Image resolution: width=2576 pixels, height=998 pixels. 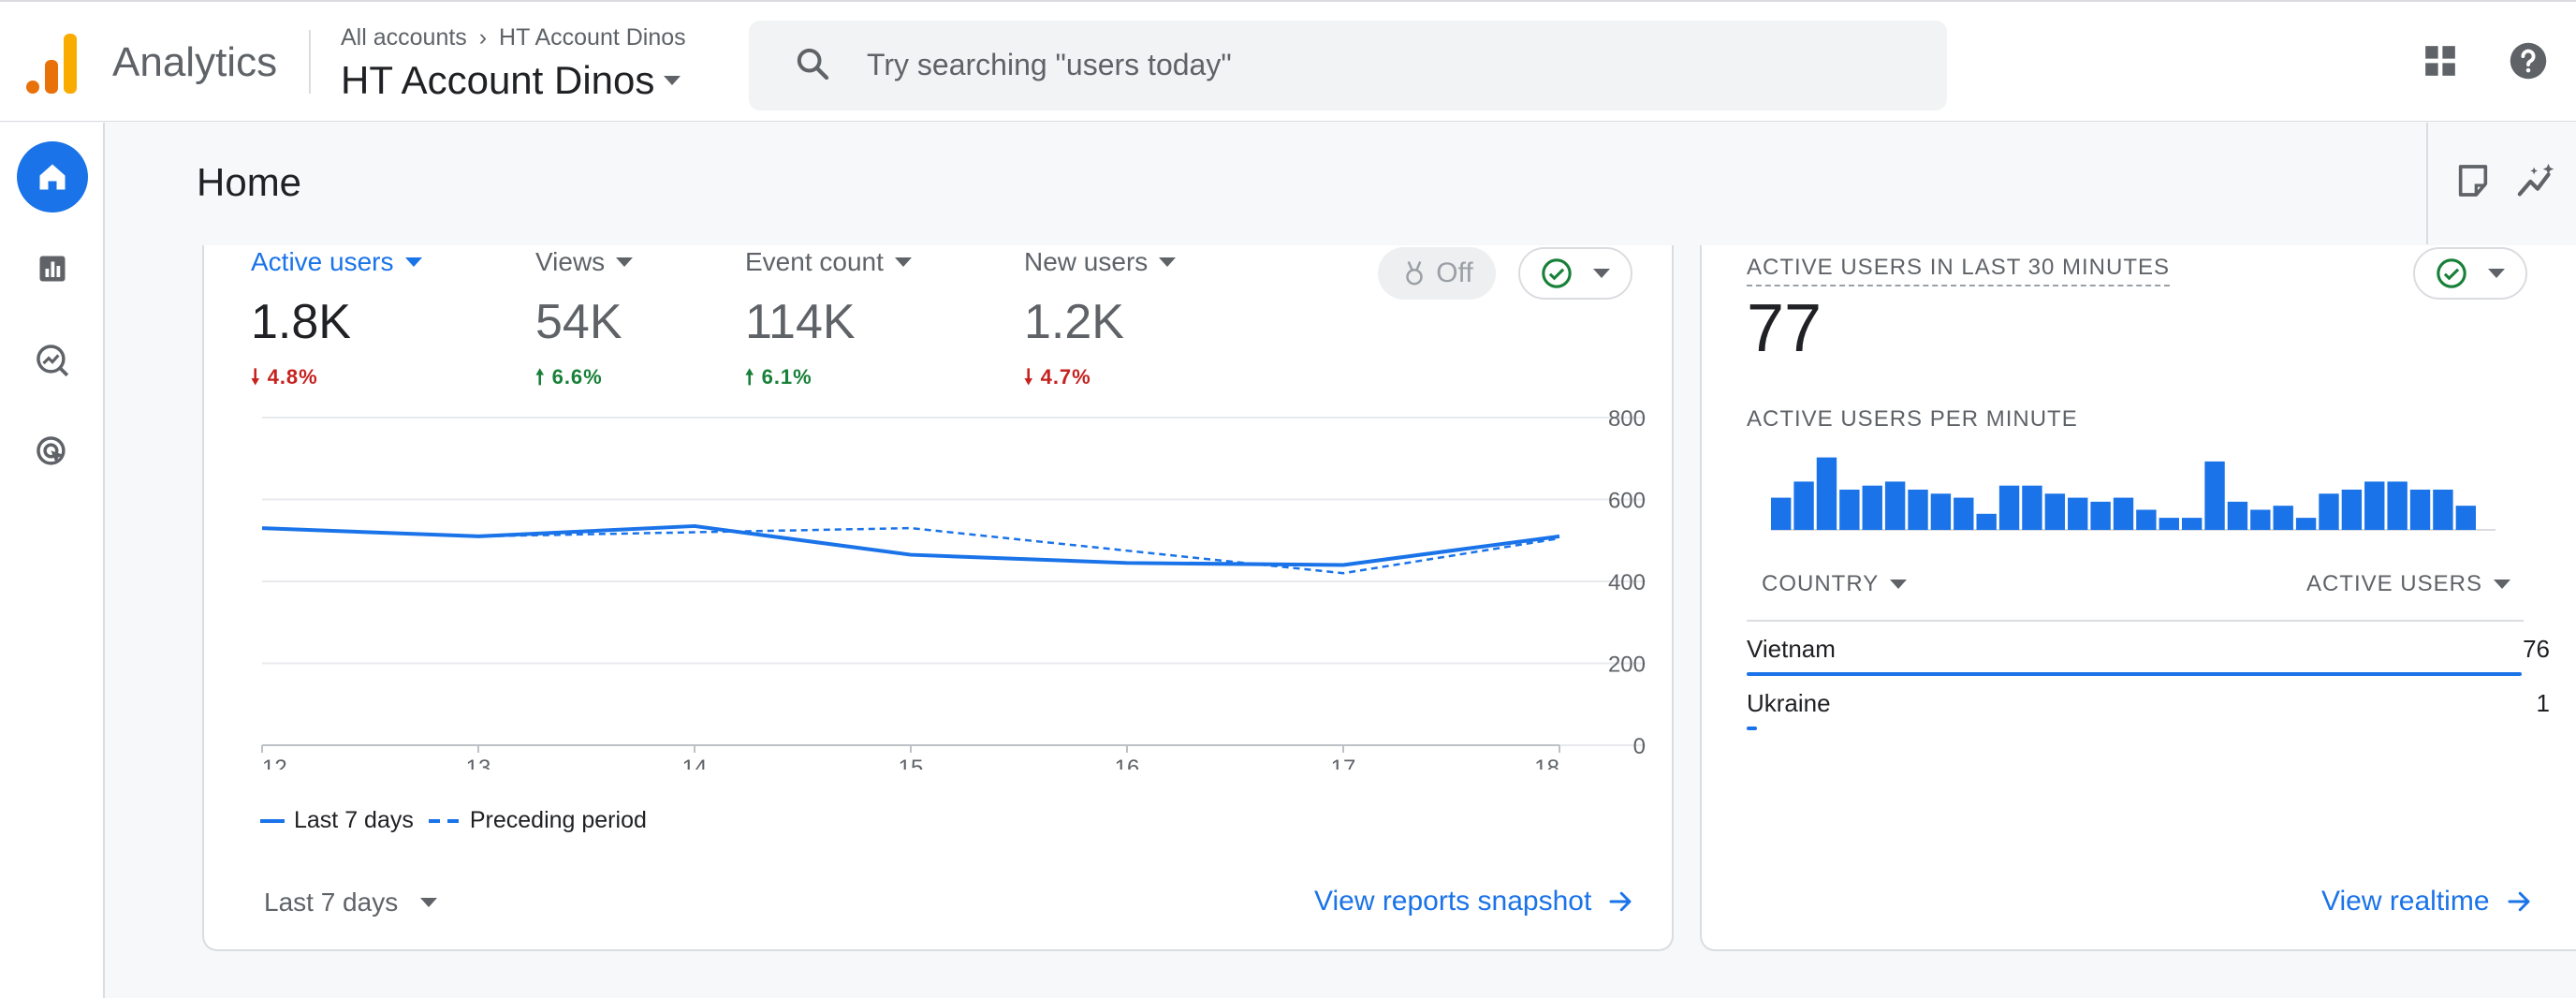 I want to click on metric-new-users: New users 1.2K 🠗 4.7%, so click(x=1100, y=321).